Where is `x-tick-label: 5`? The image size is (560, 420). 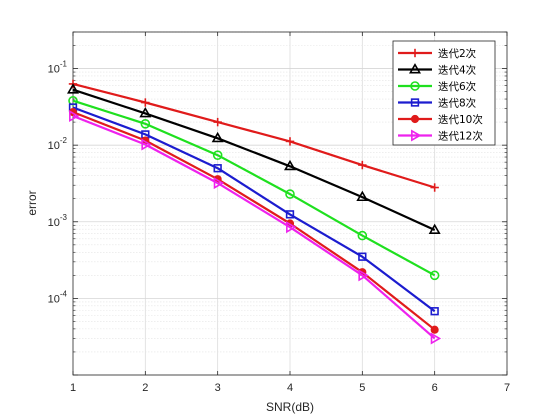 x-tick-label: 5 is located at coordinates (362, 388).